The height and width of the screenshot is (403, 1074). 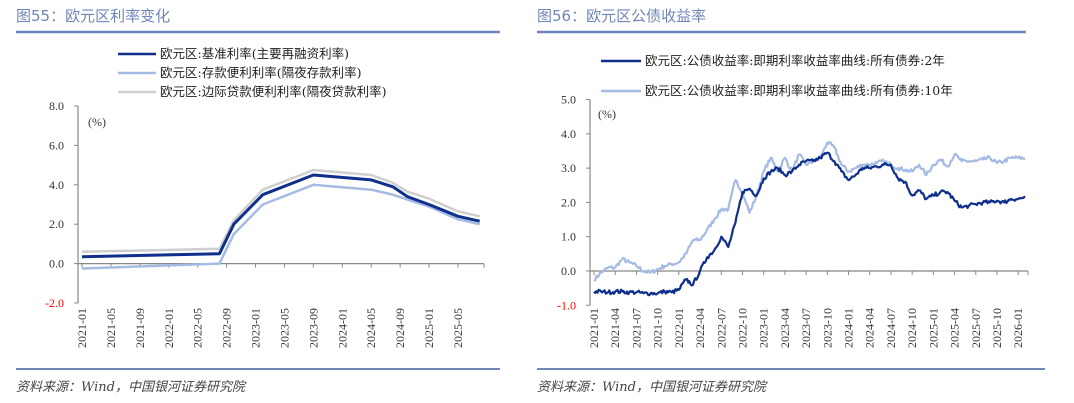 What do you see at coordinates (785, 328) in the screenshot?
I see `x-tick-label: 2023-04` at bounding box center [785, 328].